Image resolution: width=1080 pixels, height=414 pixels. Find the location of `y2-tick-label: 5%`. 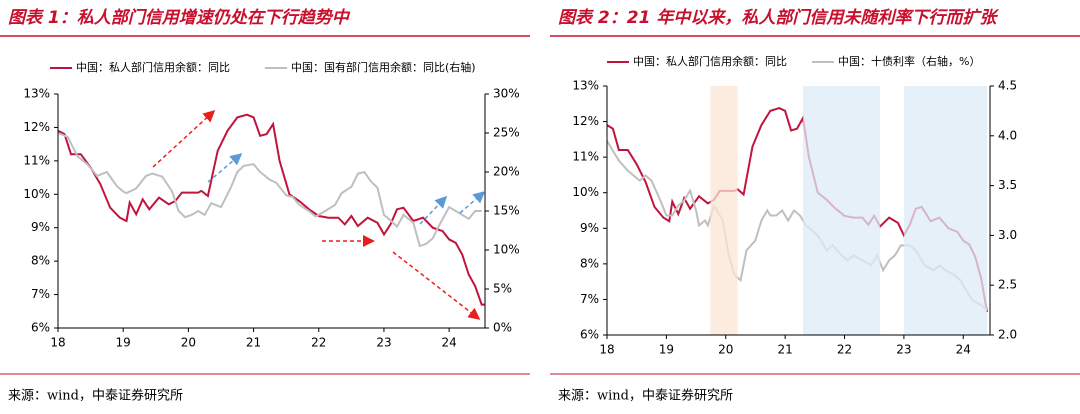

y2-tick-label: 5% is located at coordinates (502, 289).